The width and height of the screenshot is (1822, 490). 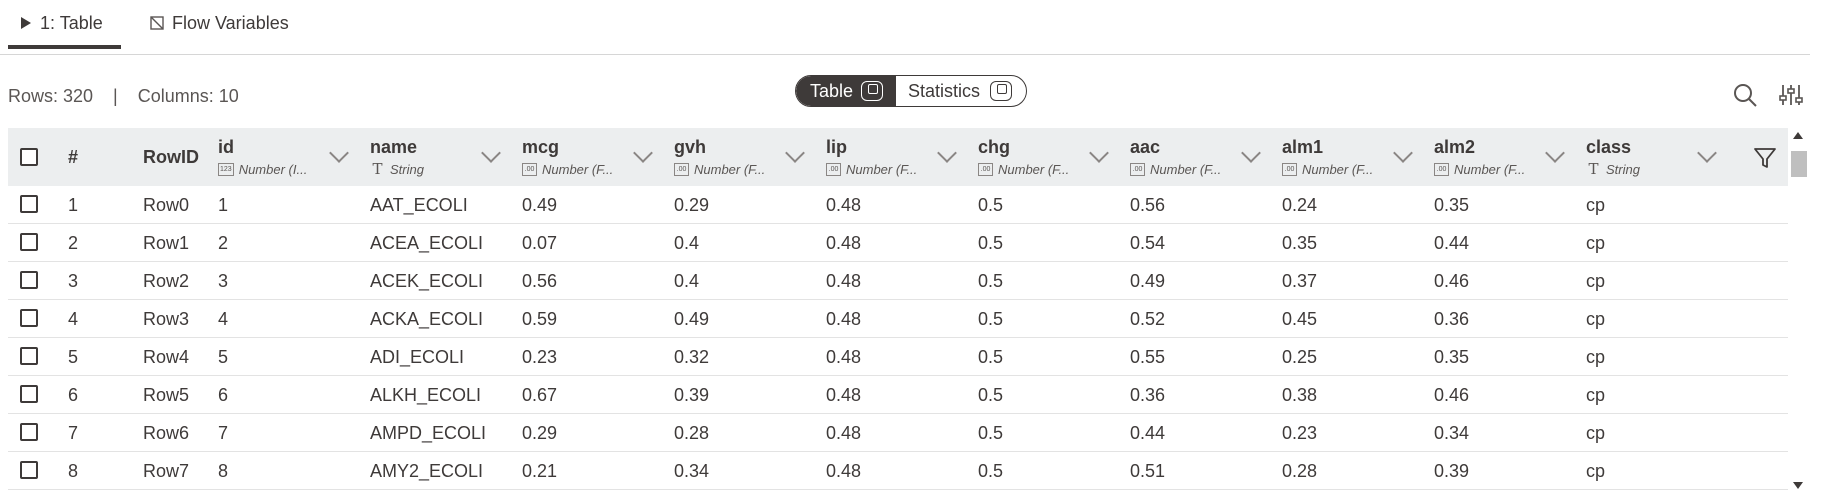 What do you see at coordinates (540, 433) in the screenshot?
I see `table-cell: 0.29` at bounding box center [540, 433].